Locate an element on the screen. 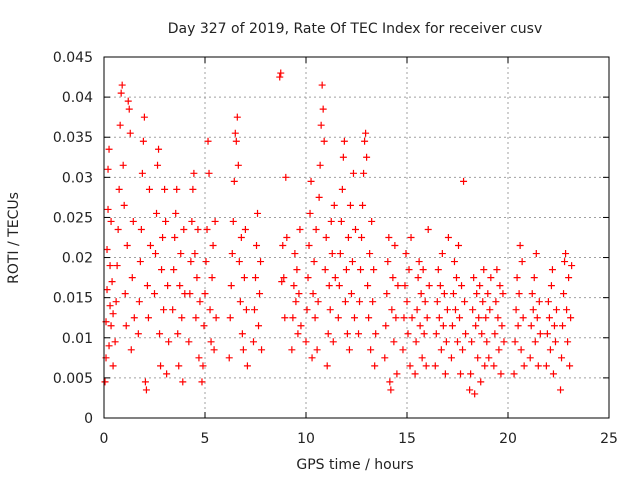  x-axis-tick-labels: 0 5 10 15 20 25 is located at coordinates (359, 439).